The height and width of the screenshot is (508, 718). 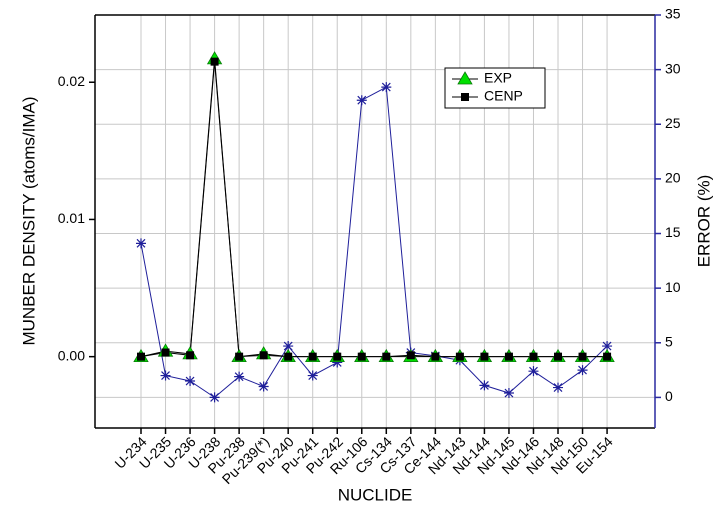 I want to click on y-axis-label: MUNBER DENSITY (atoms/IMA), so click(x=28, y=220).